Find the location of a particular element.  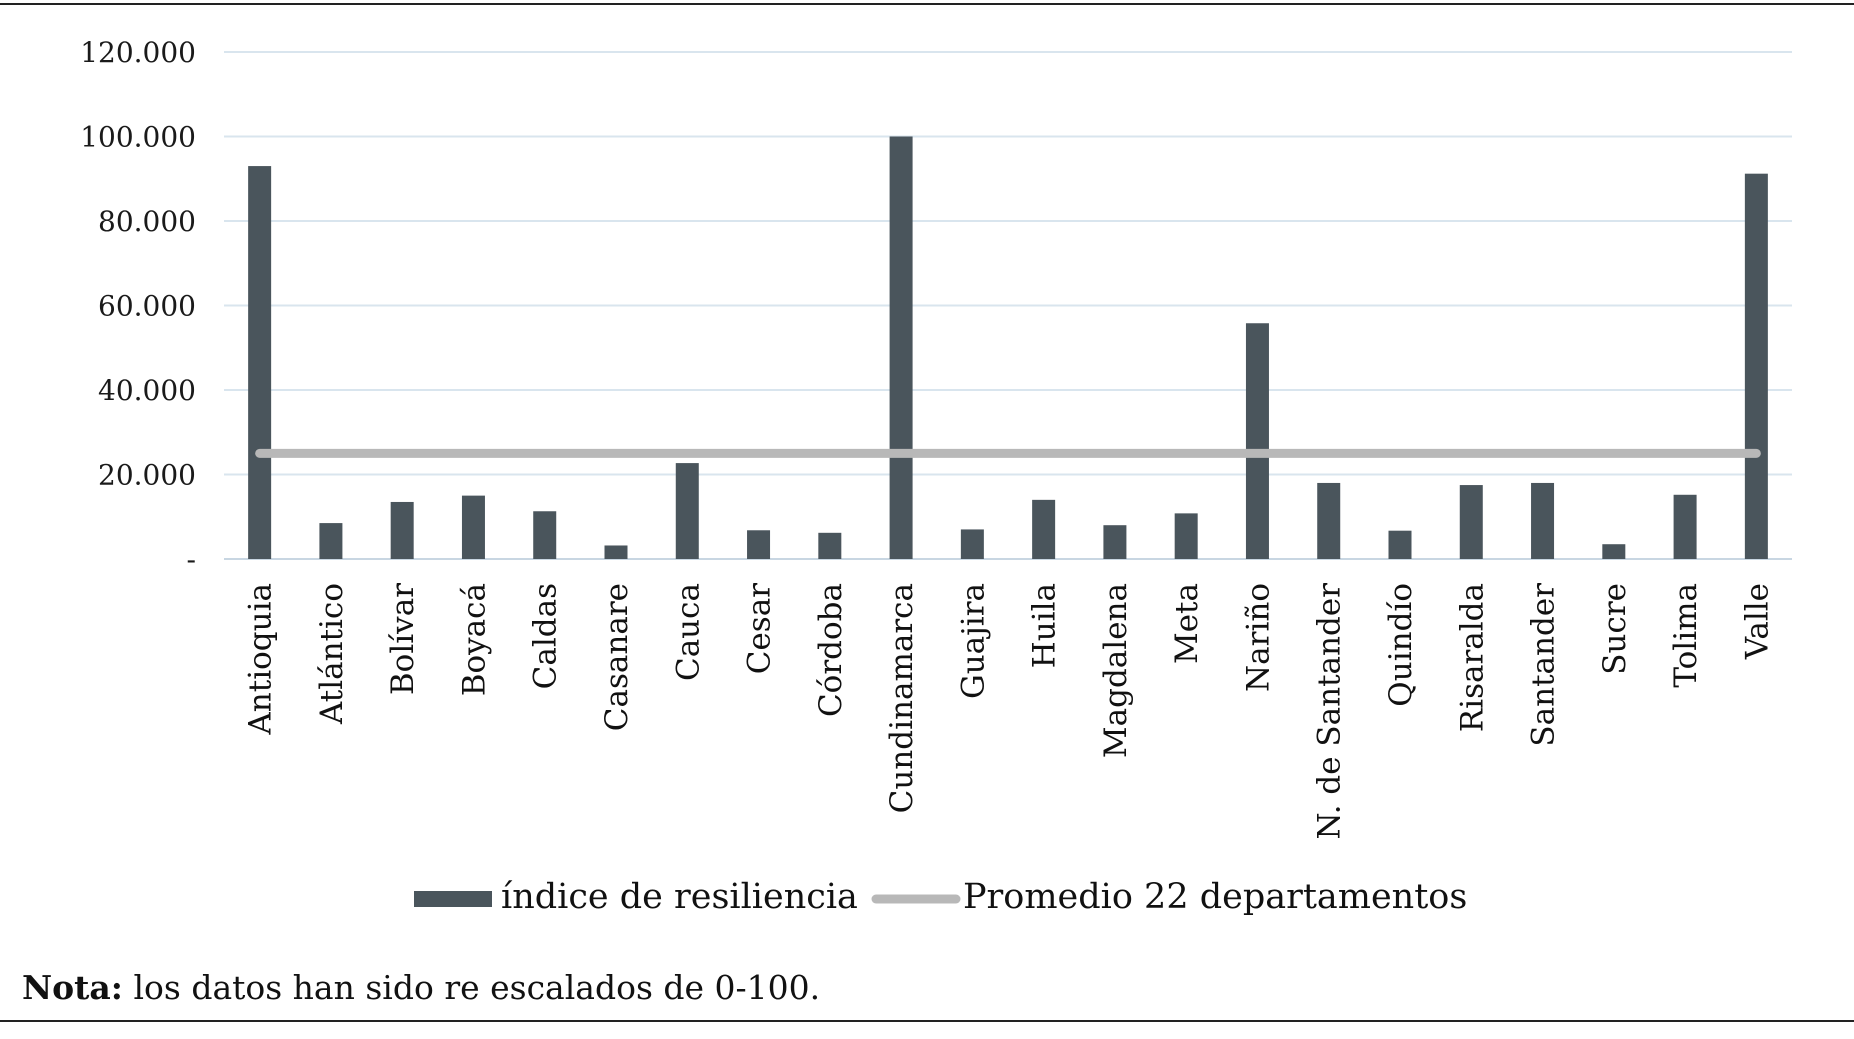

top-rule is located at coordinates (927, 4).